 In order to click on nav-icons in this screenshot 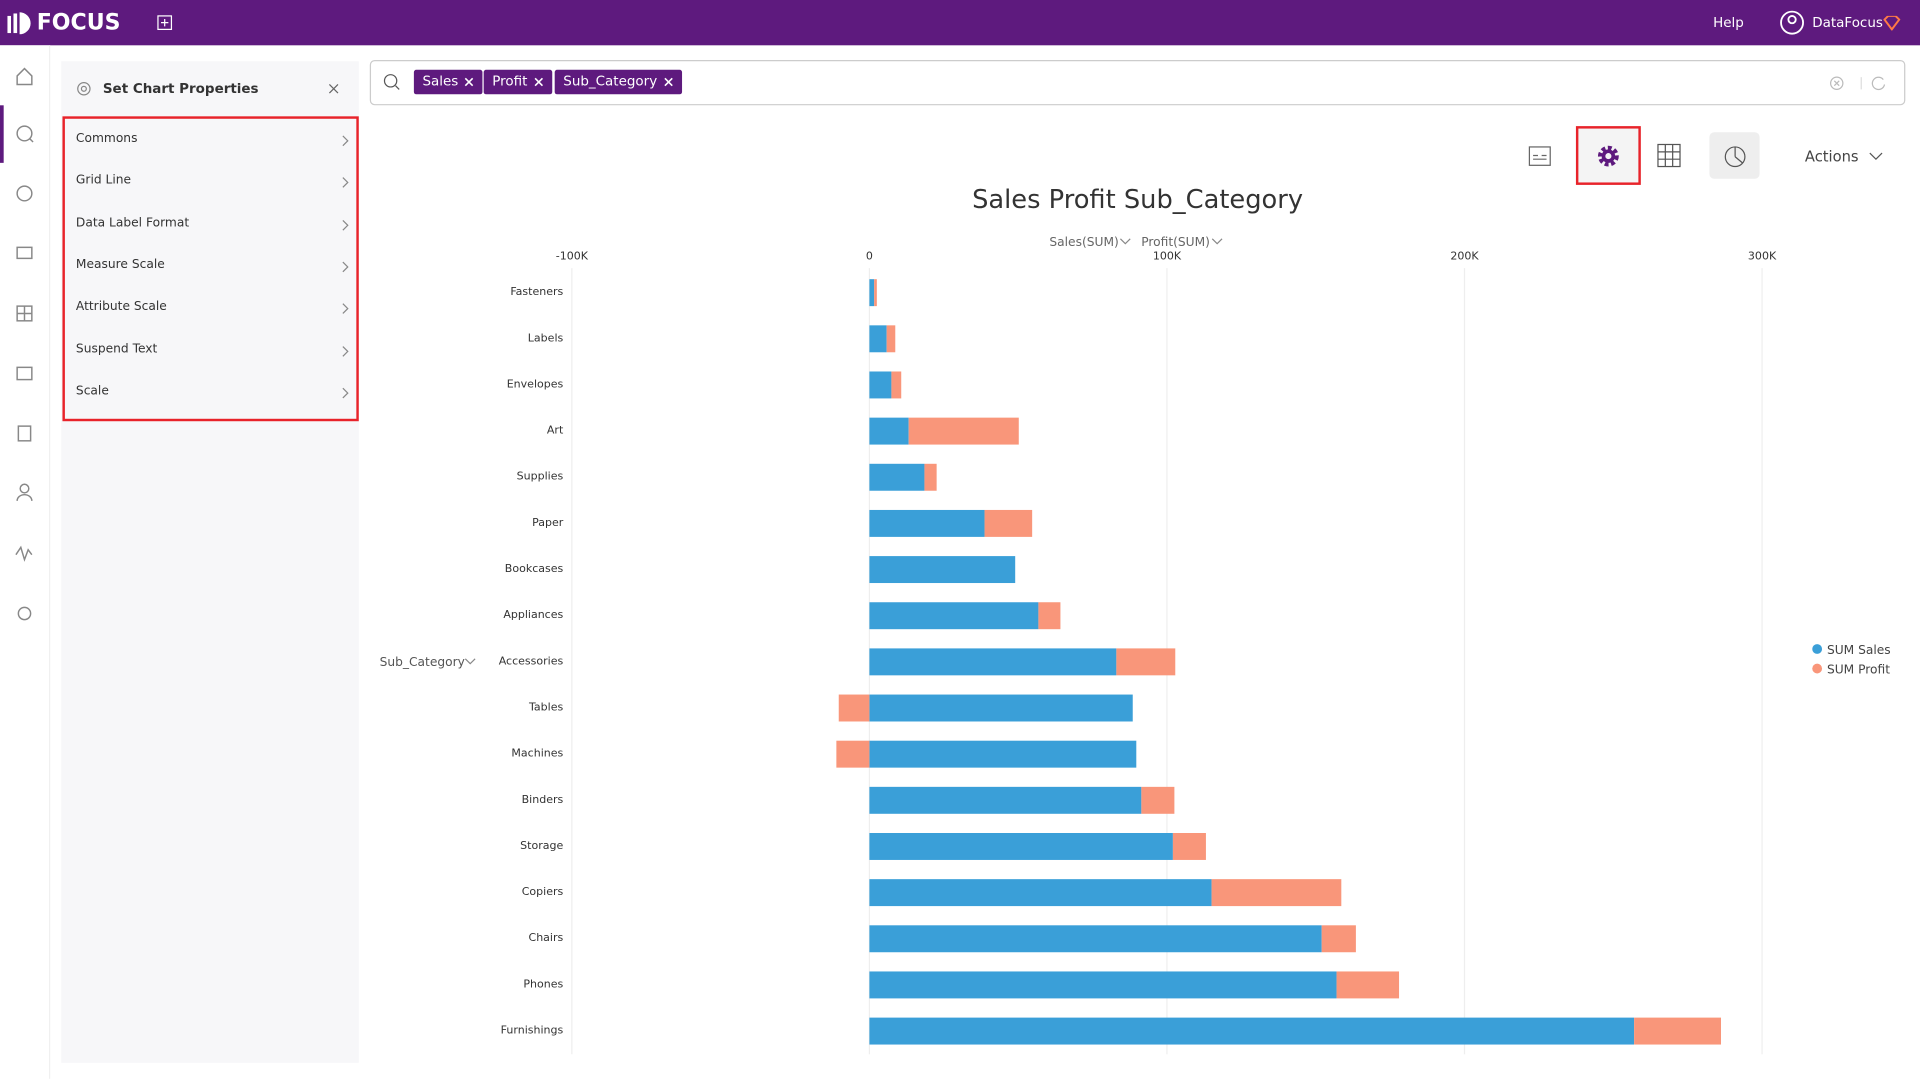, I will do `click(24, 339)`.